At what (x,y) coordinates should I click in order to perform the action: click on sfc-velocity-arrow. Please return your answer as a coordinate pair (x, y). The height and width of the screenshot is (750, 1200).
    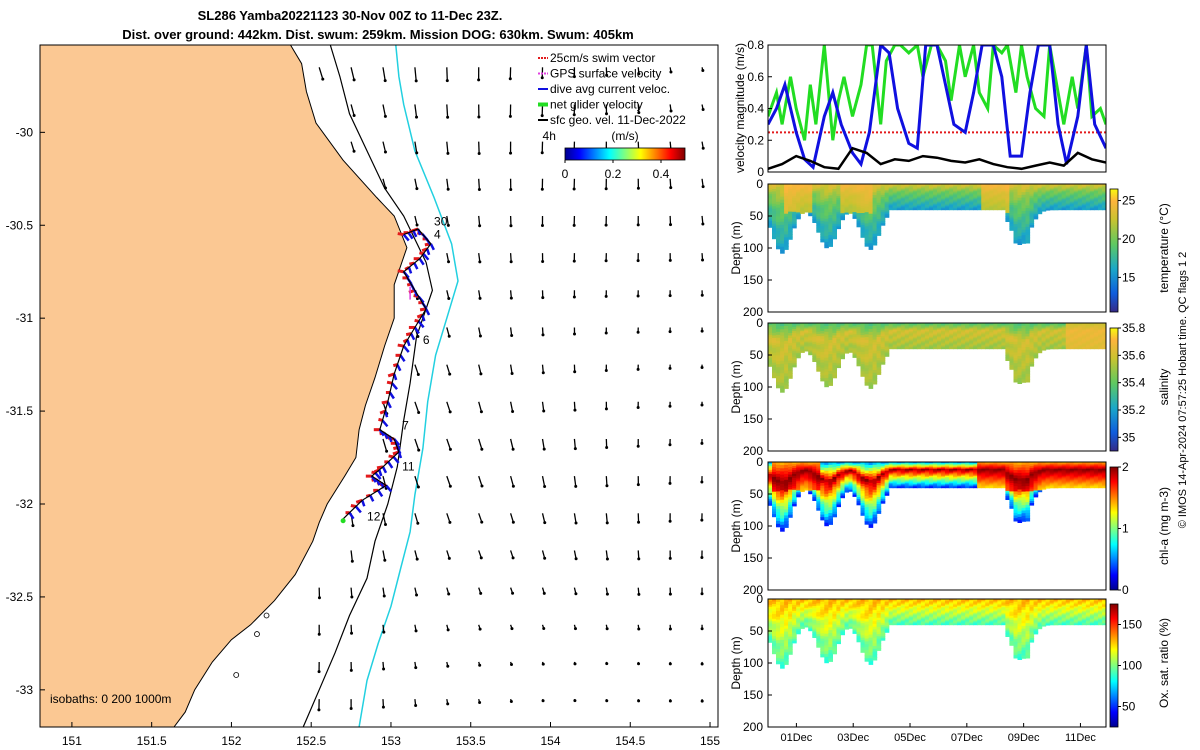
    Looking at the image, I should click on (480, 481).